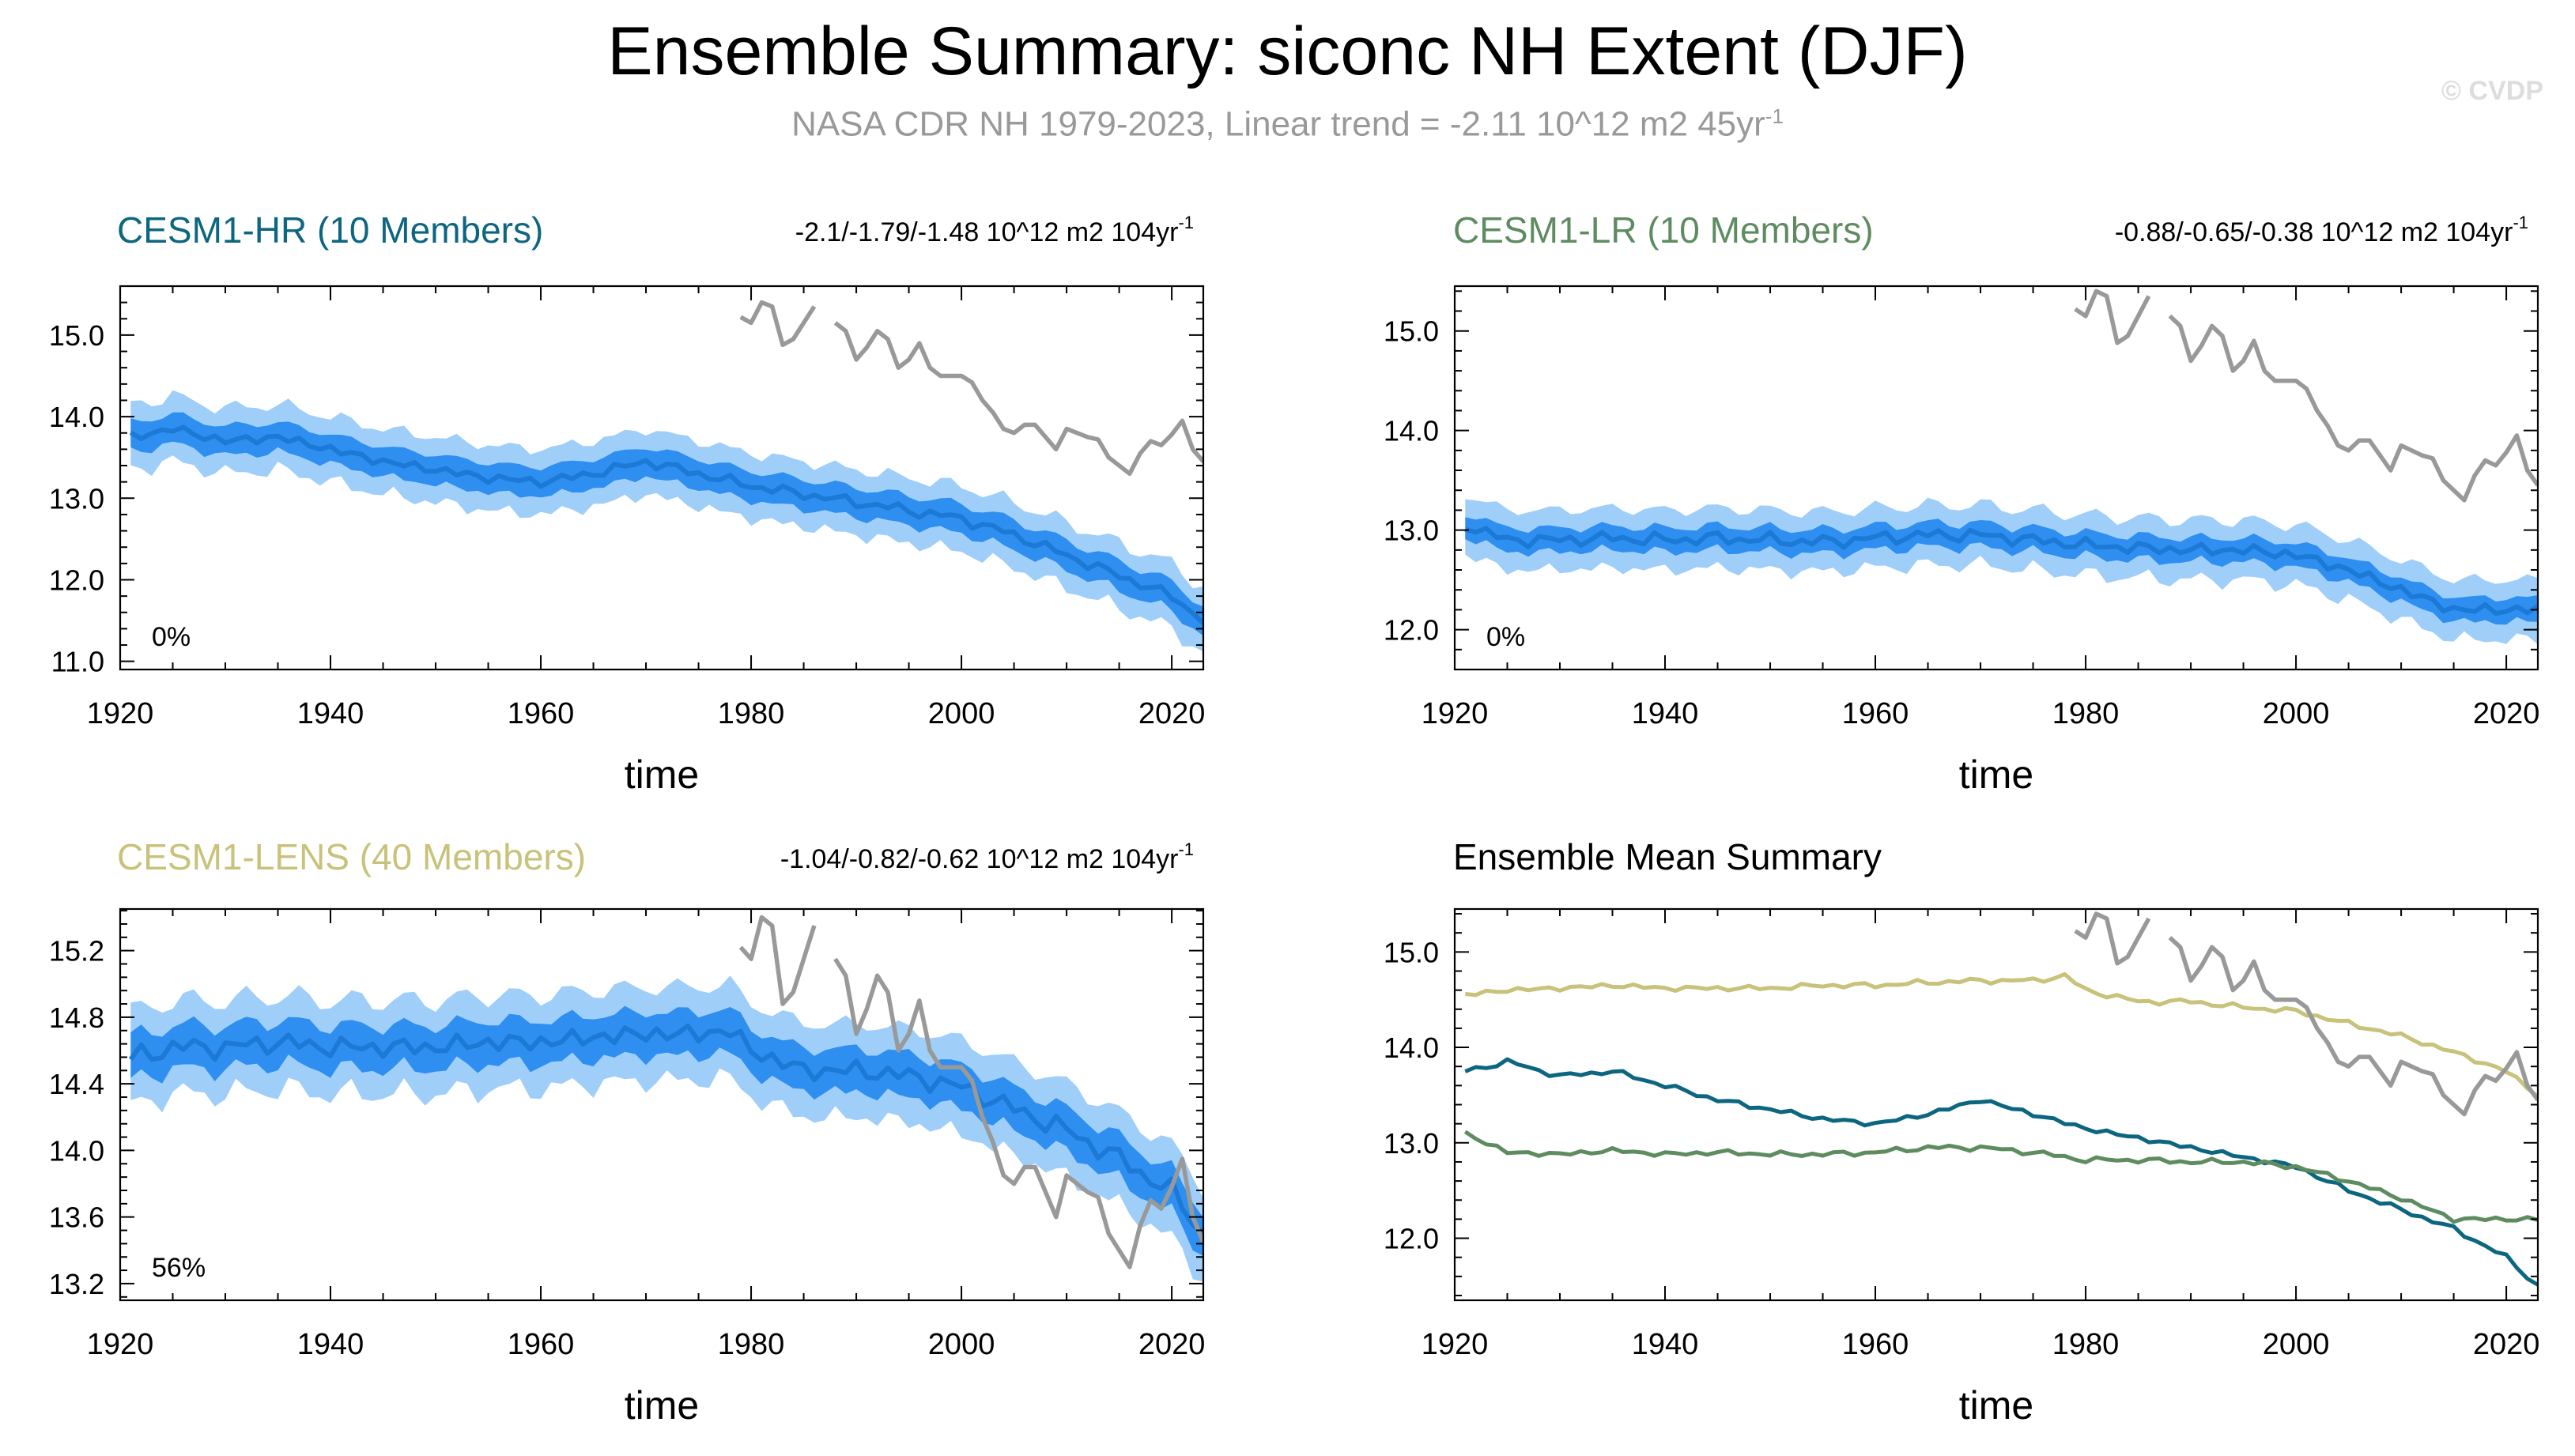 This screenshot has width=2575, height=1456. I want to click on y-tick-label: 13.2, so click(76, 1284).